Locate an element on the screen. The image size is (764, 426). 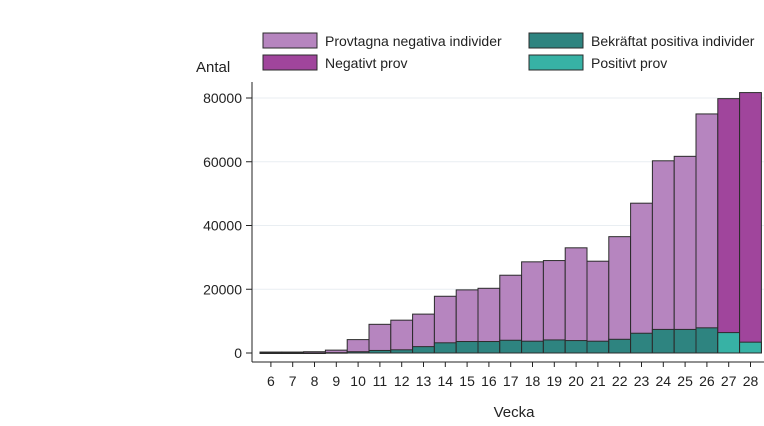
x-tick-label: 19 is located at coordinates (555, 381).